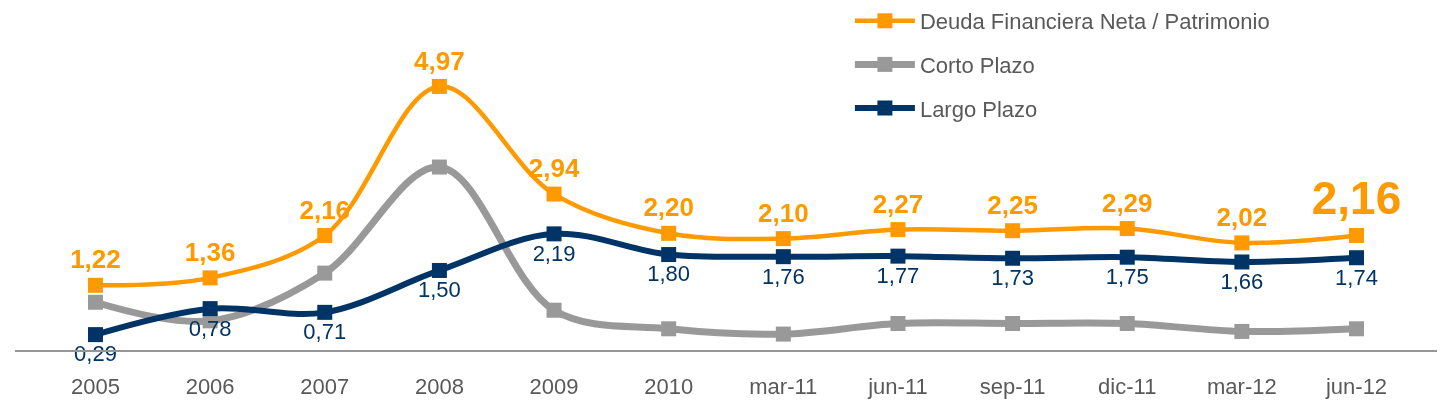  Describe the element at coordinates (554, 253) in the screenshot. I see `data-label: 2,19` at that location.